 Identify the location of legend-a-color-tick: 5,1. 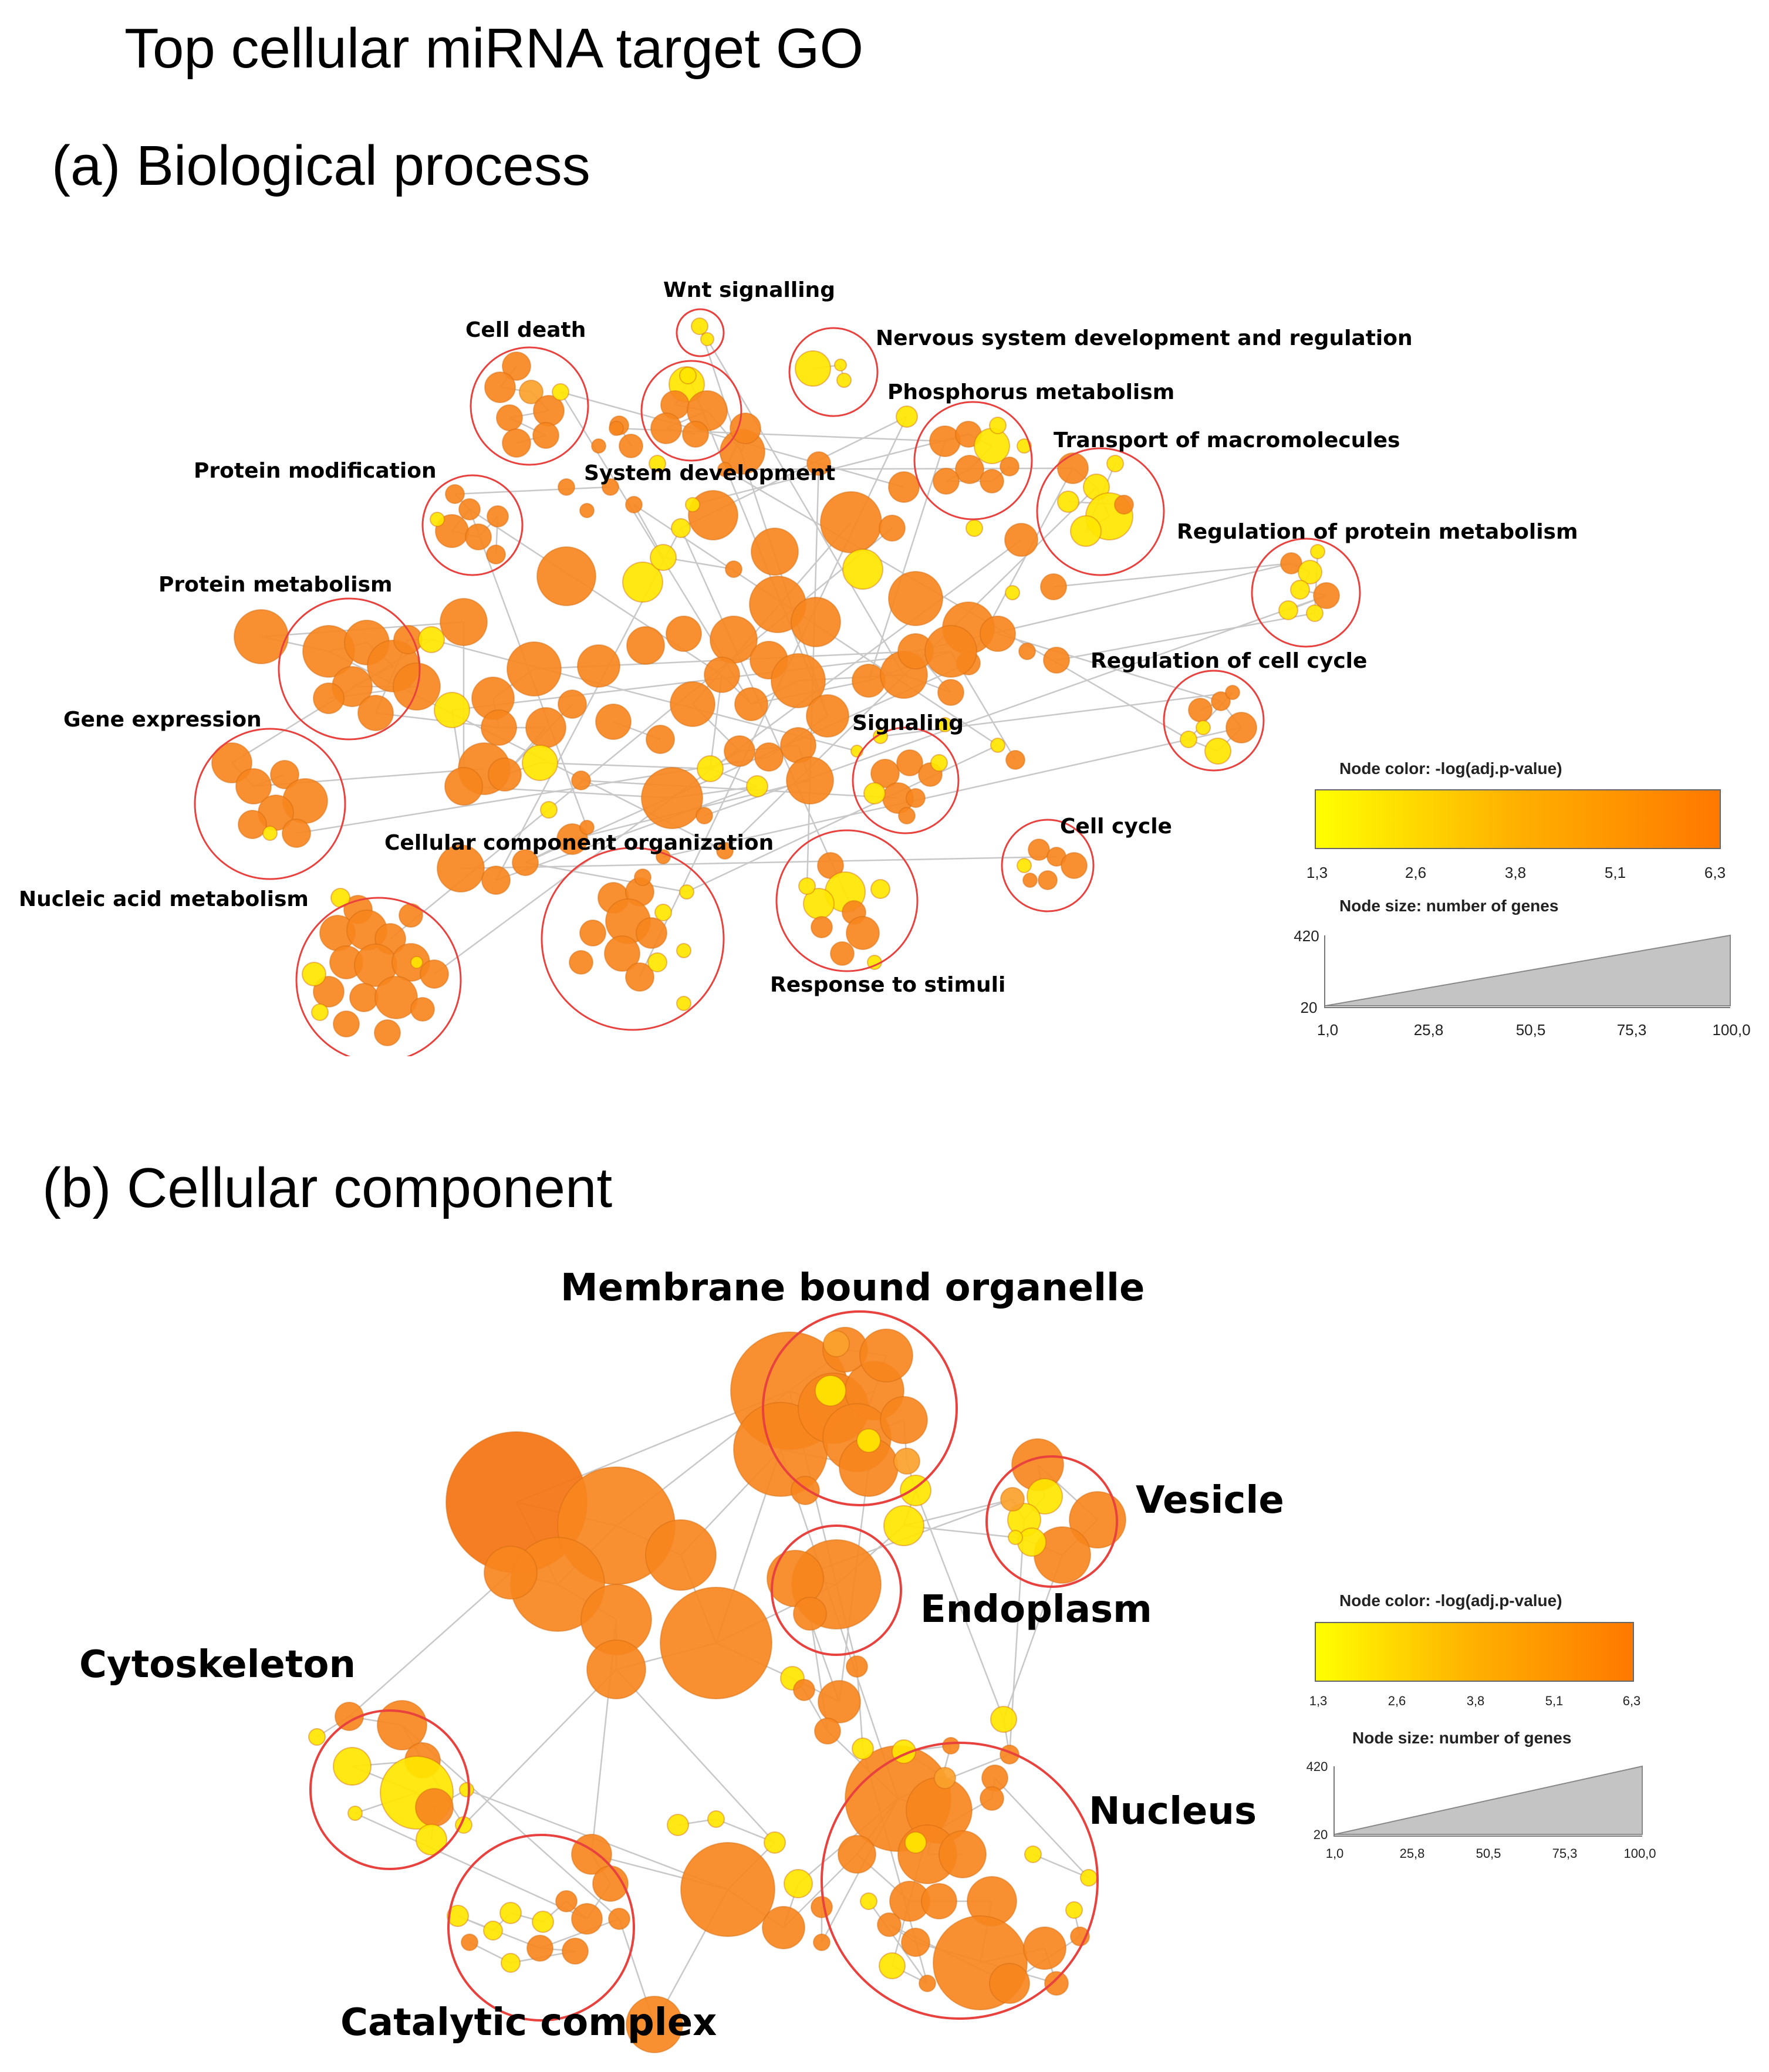
(1615, 872).